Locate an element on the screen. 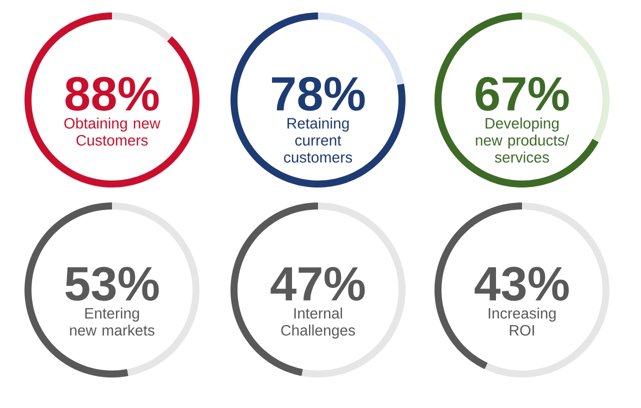  slice-label: Developing new products/ services is located at coordinates (523, 140).